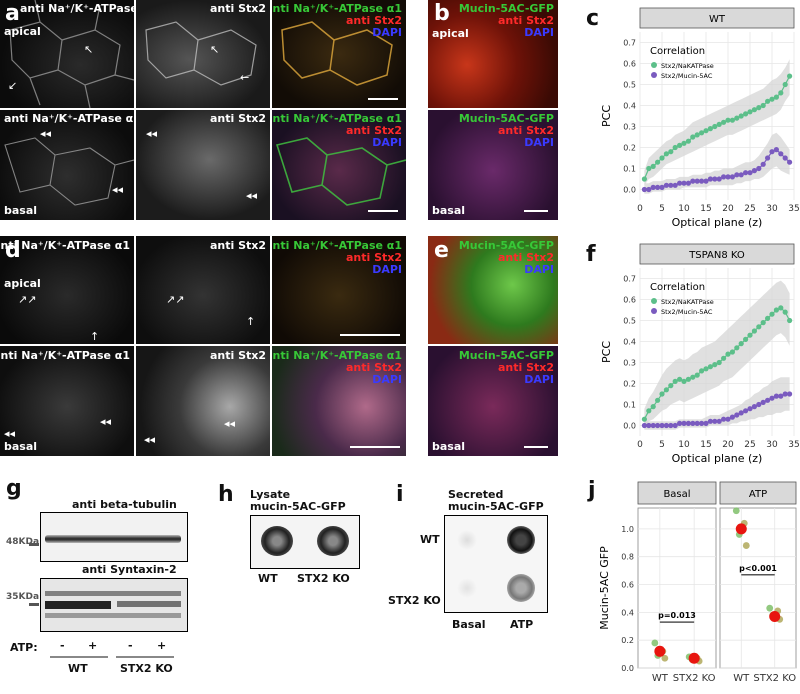 The height and width of the screenshot is (694, 800). What do you see at coordinates (203, 290) in the screenshot?
I see `micro-d-top-mid: anti Stx2 ↗↗ ↑` at bounding box center [203, 290].